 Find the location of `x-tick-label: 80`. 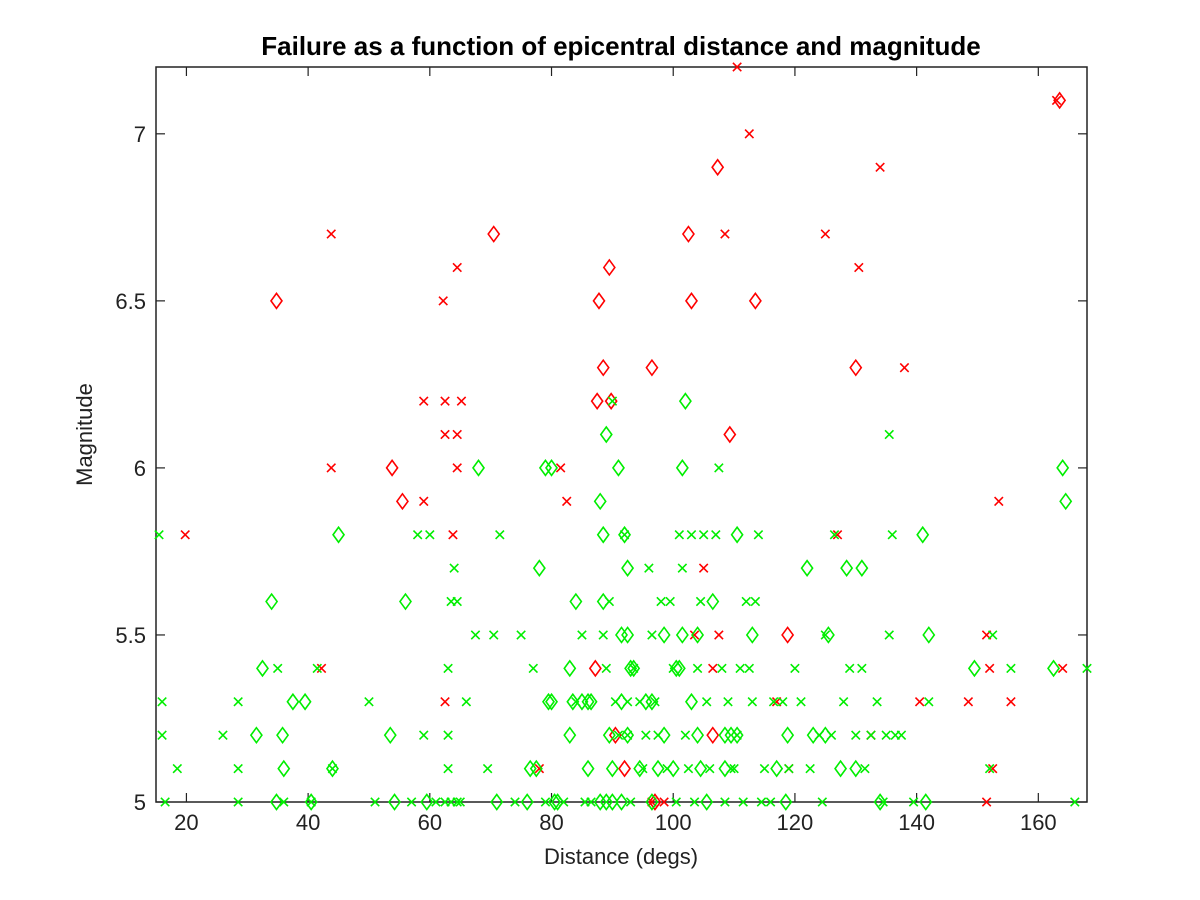

x-tick-label: 80 is located at coordinates (551, 822).